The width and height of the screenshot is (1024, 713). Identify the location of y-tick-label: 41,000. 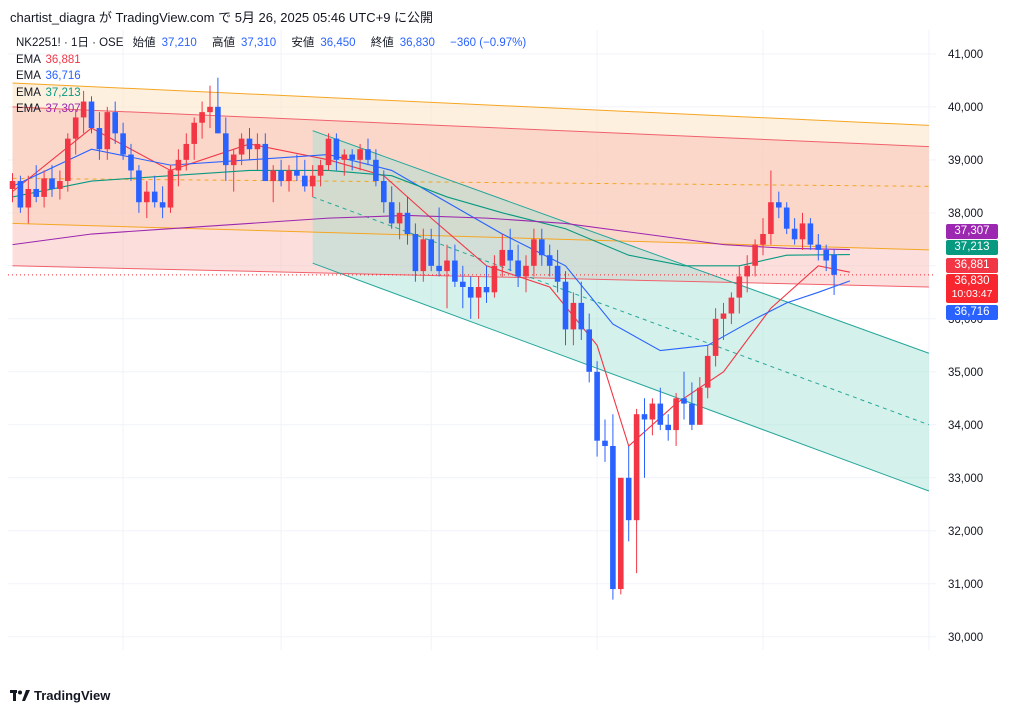
(965, 55).